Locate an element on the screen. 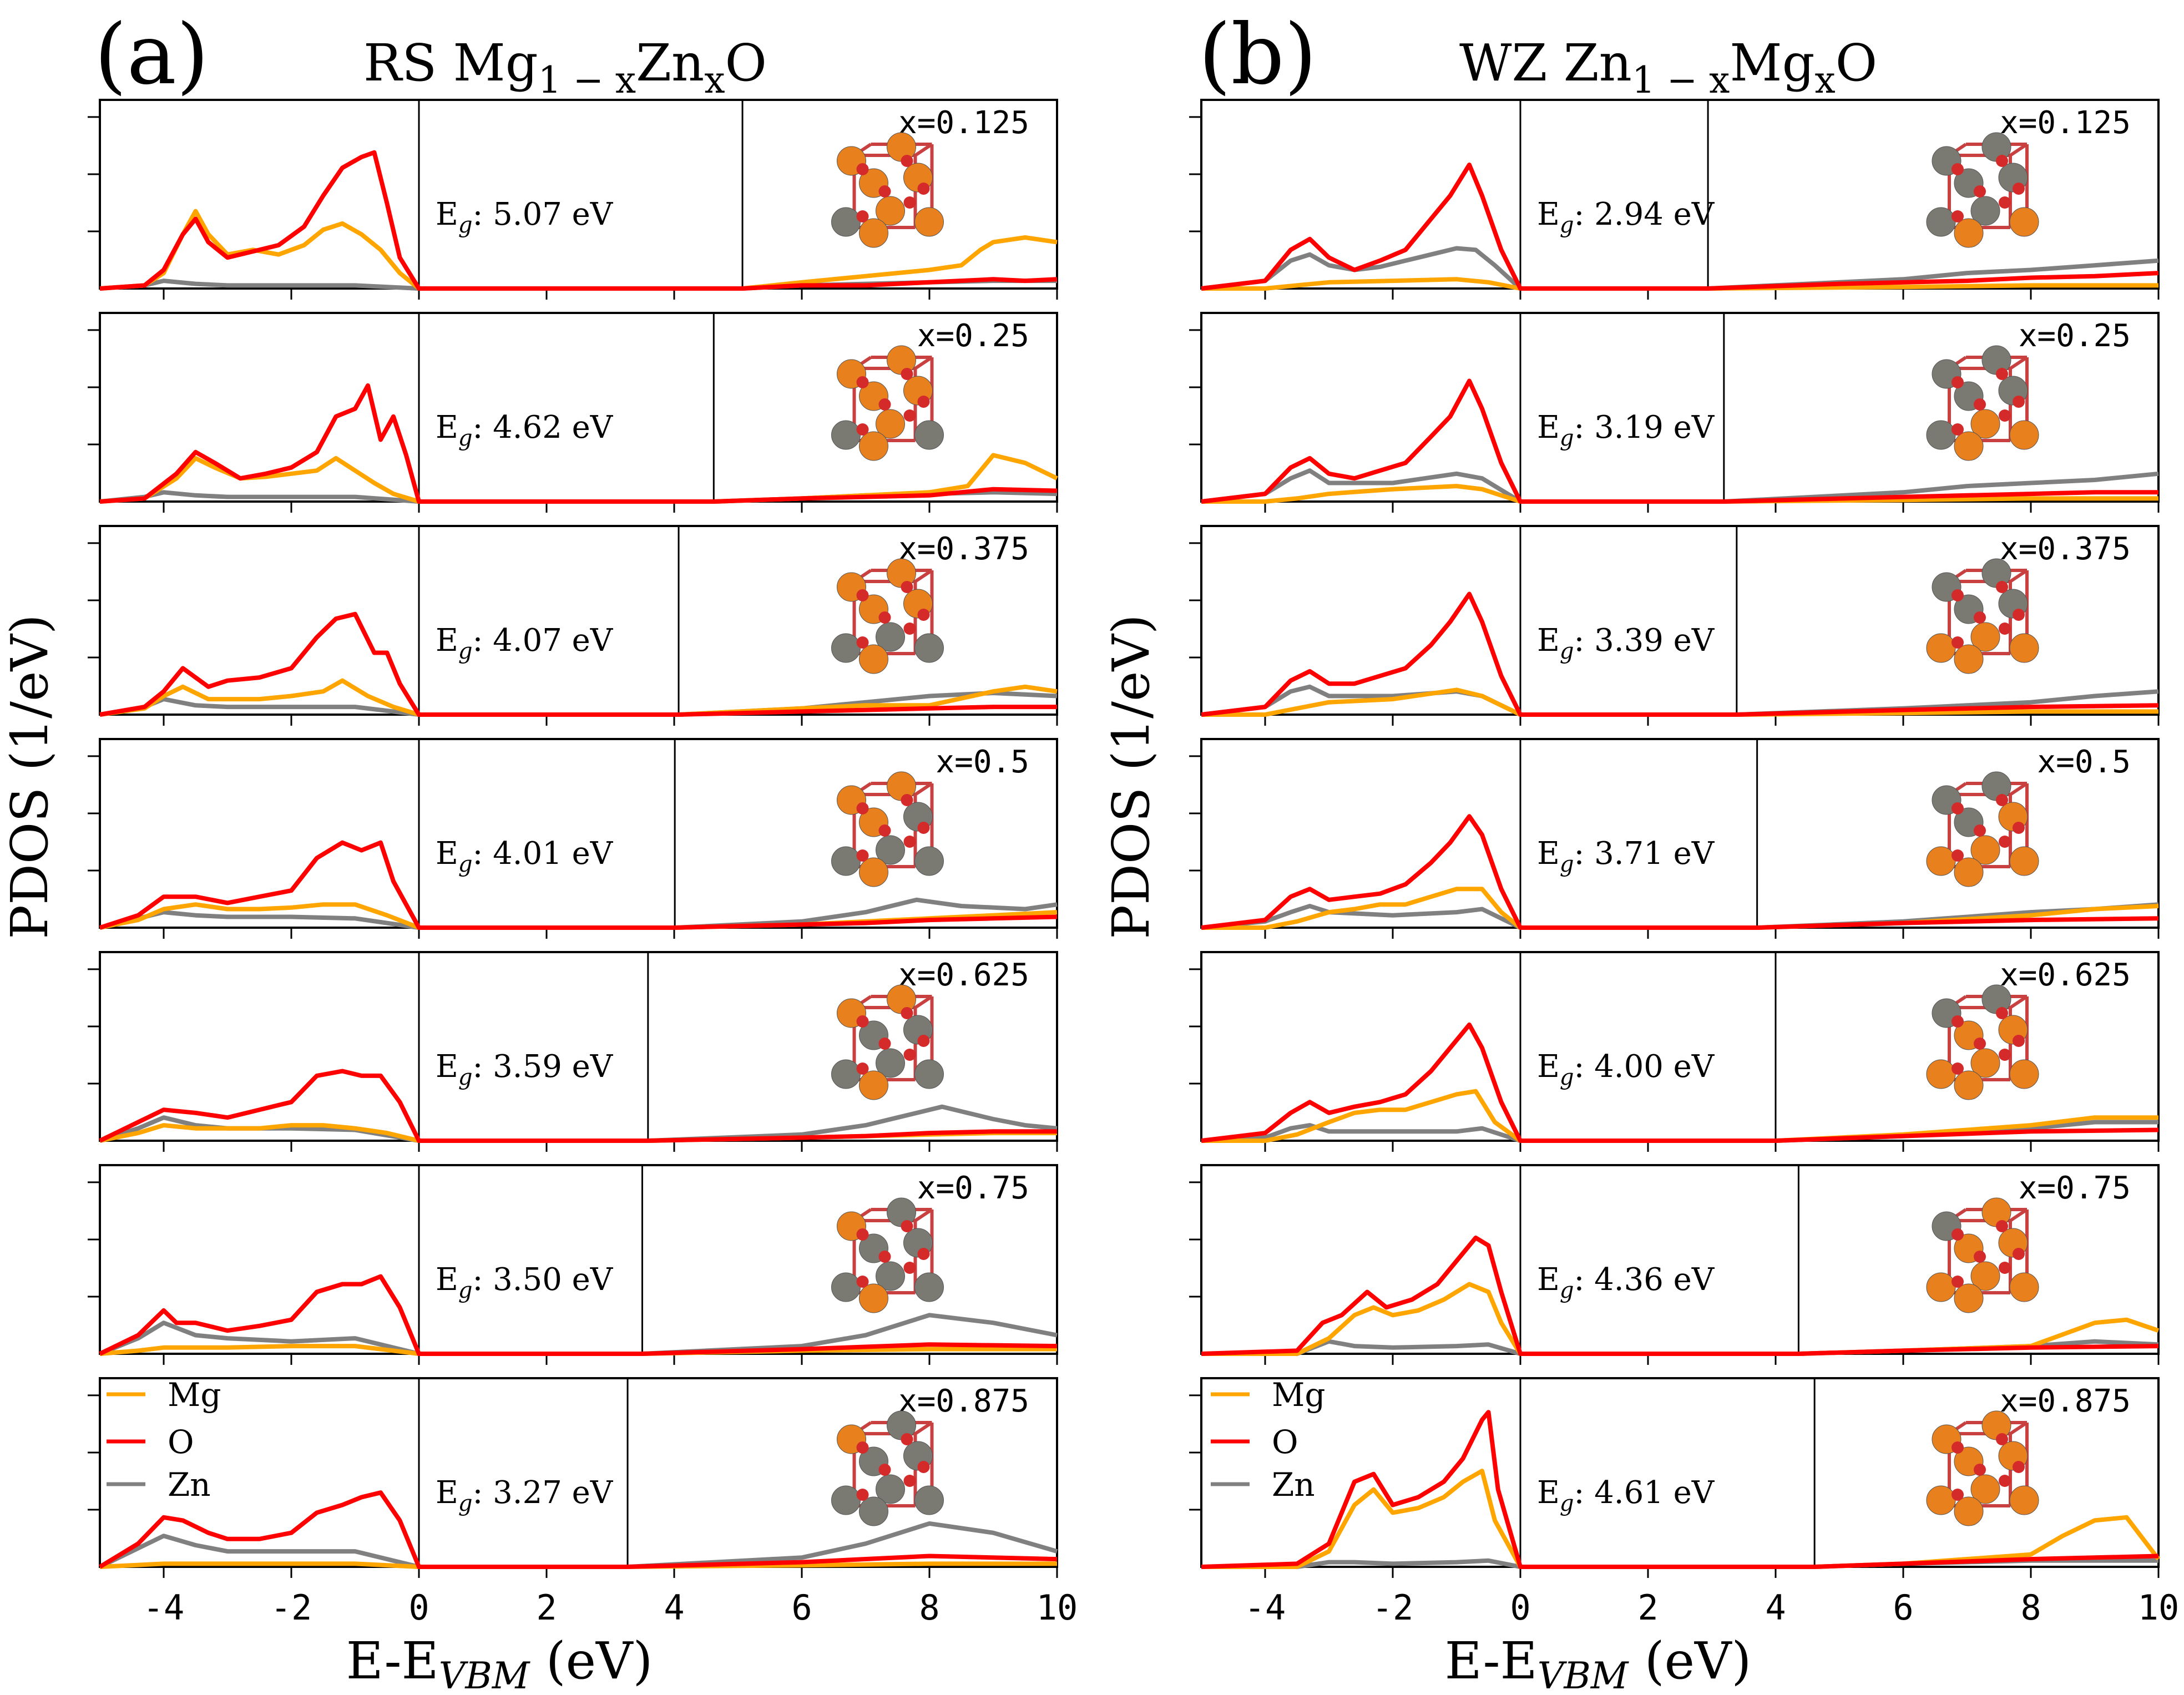  composition-label: x=0.375 is located at coordinates (964, 549).